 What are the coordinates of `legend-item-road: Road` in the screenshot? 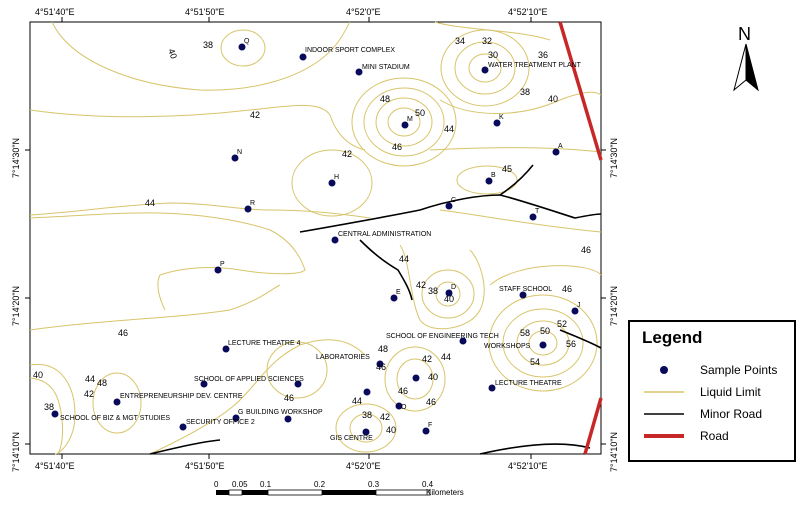 It's located at (719, 436).